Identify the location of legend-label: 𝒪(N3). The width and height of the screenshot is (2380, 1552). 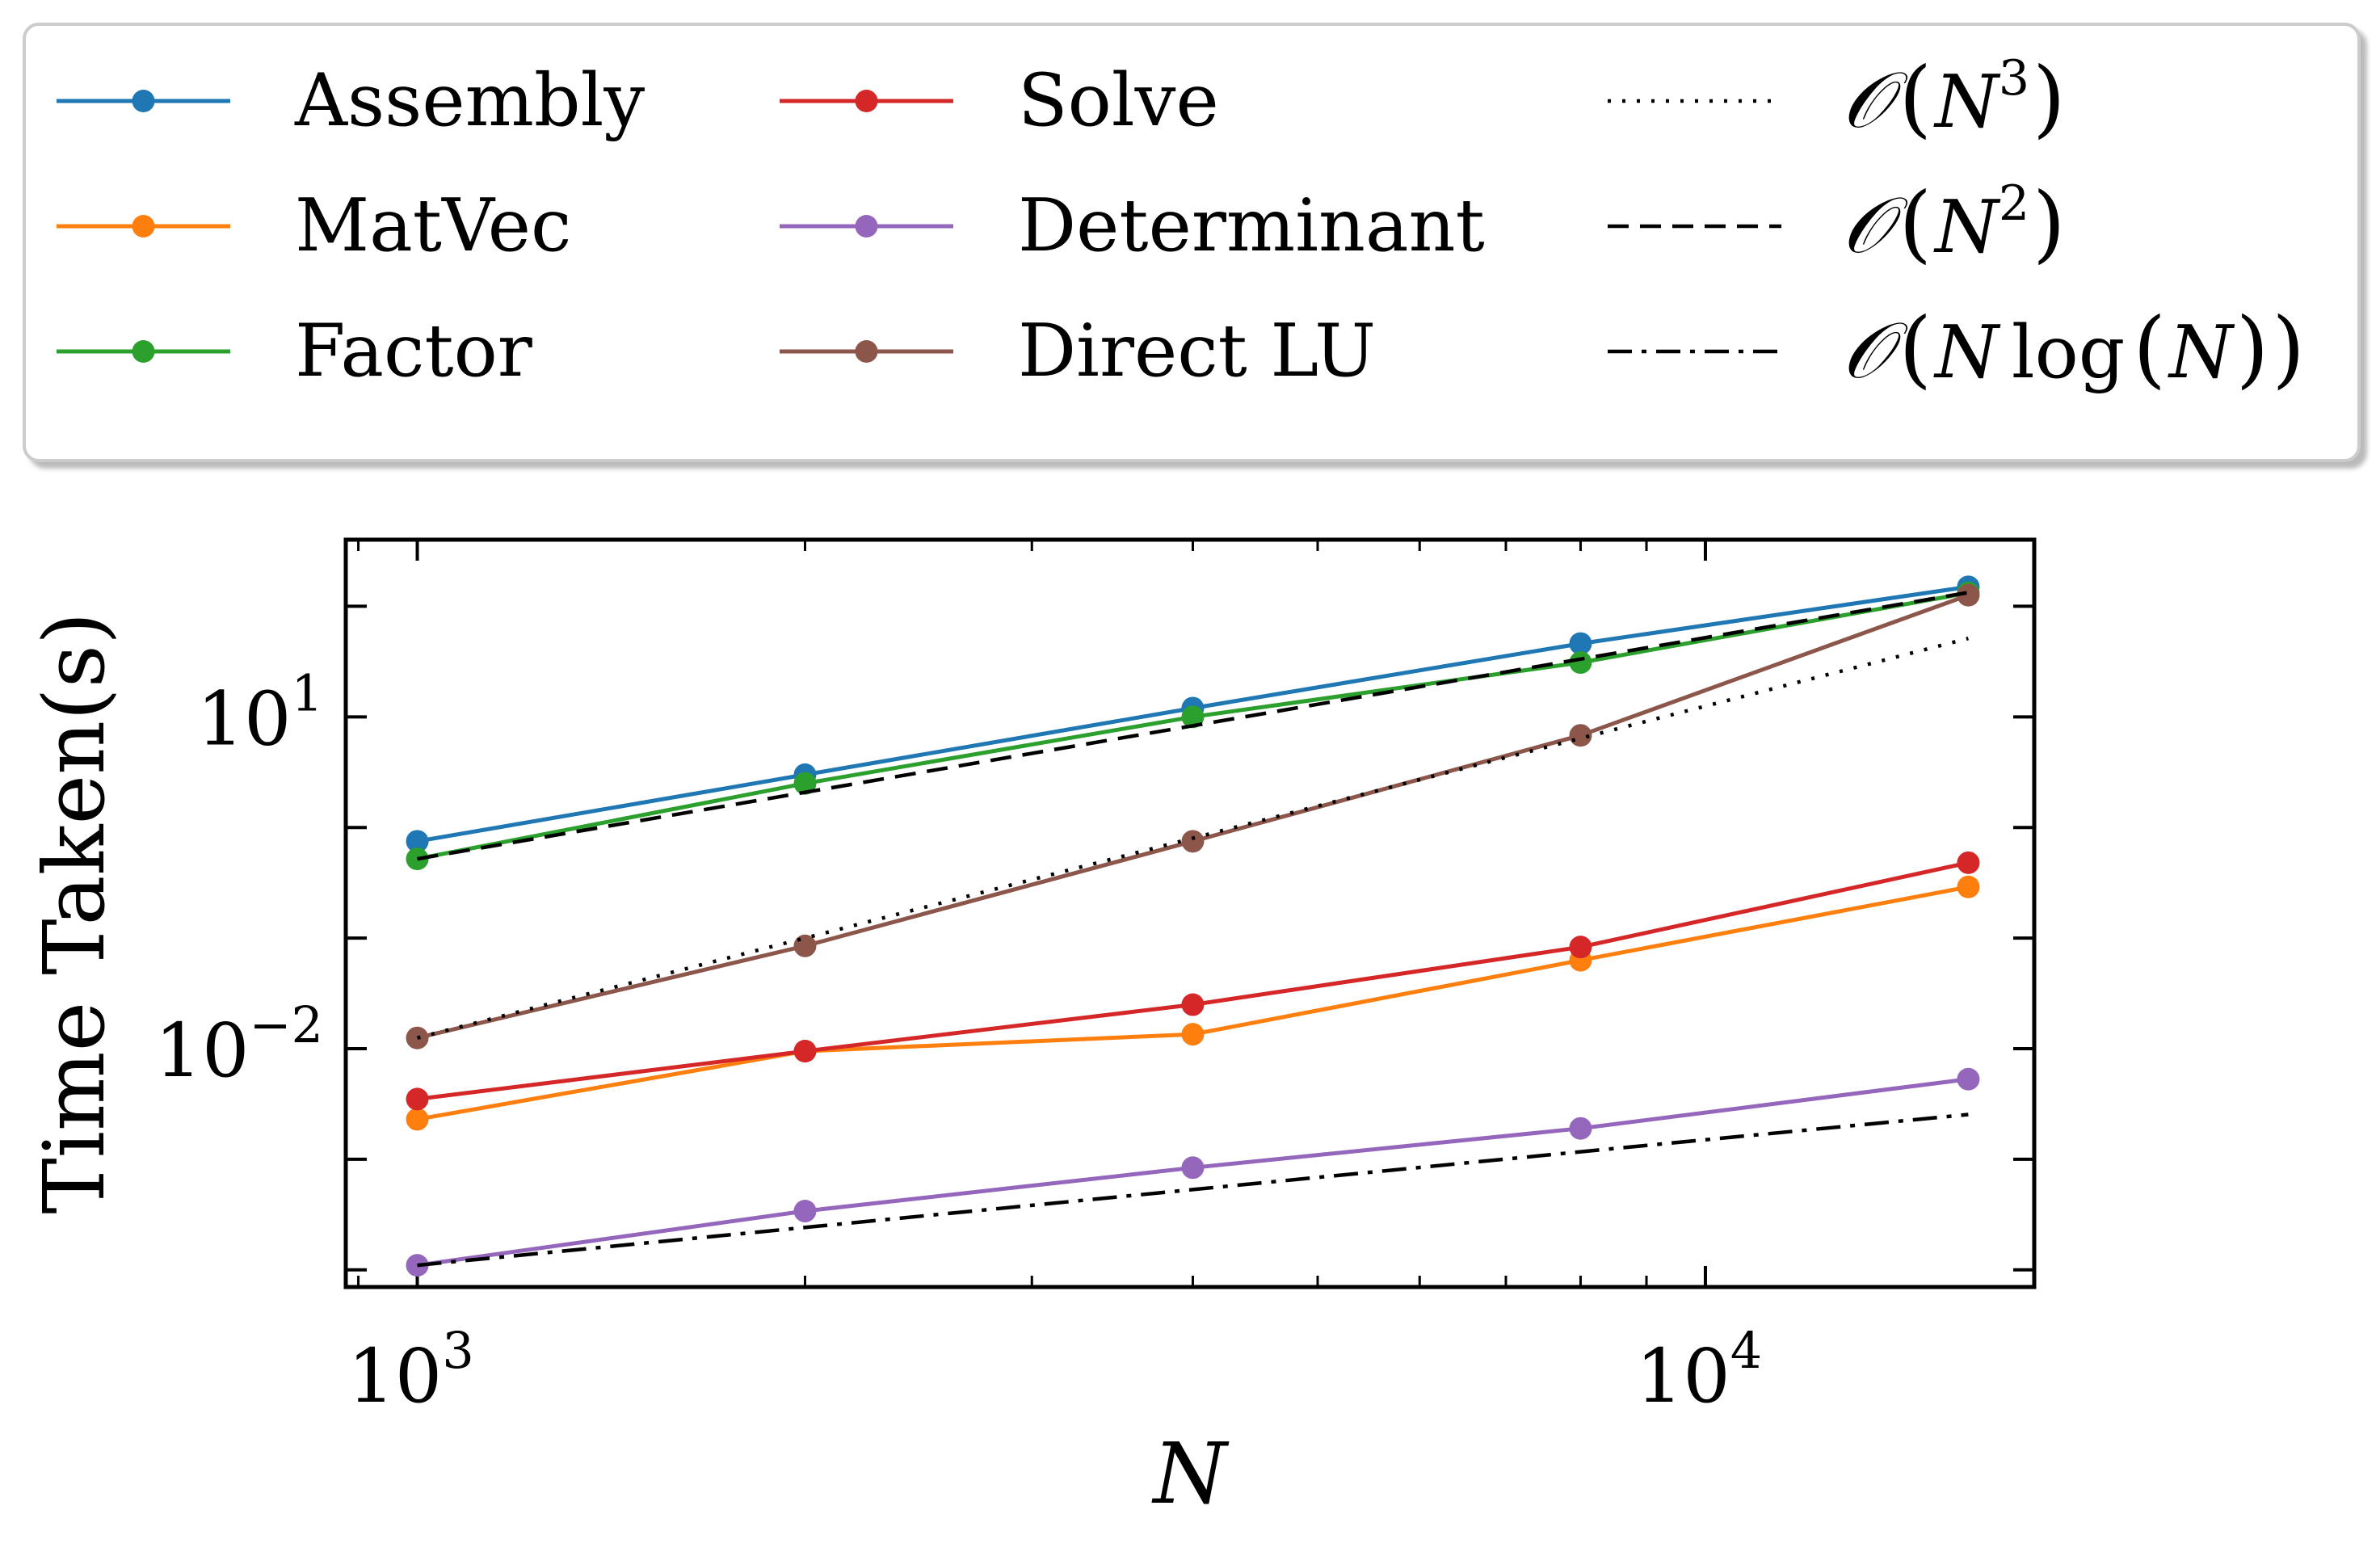
(1954, 97).